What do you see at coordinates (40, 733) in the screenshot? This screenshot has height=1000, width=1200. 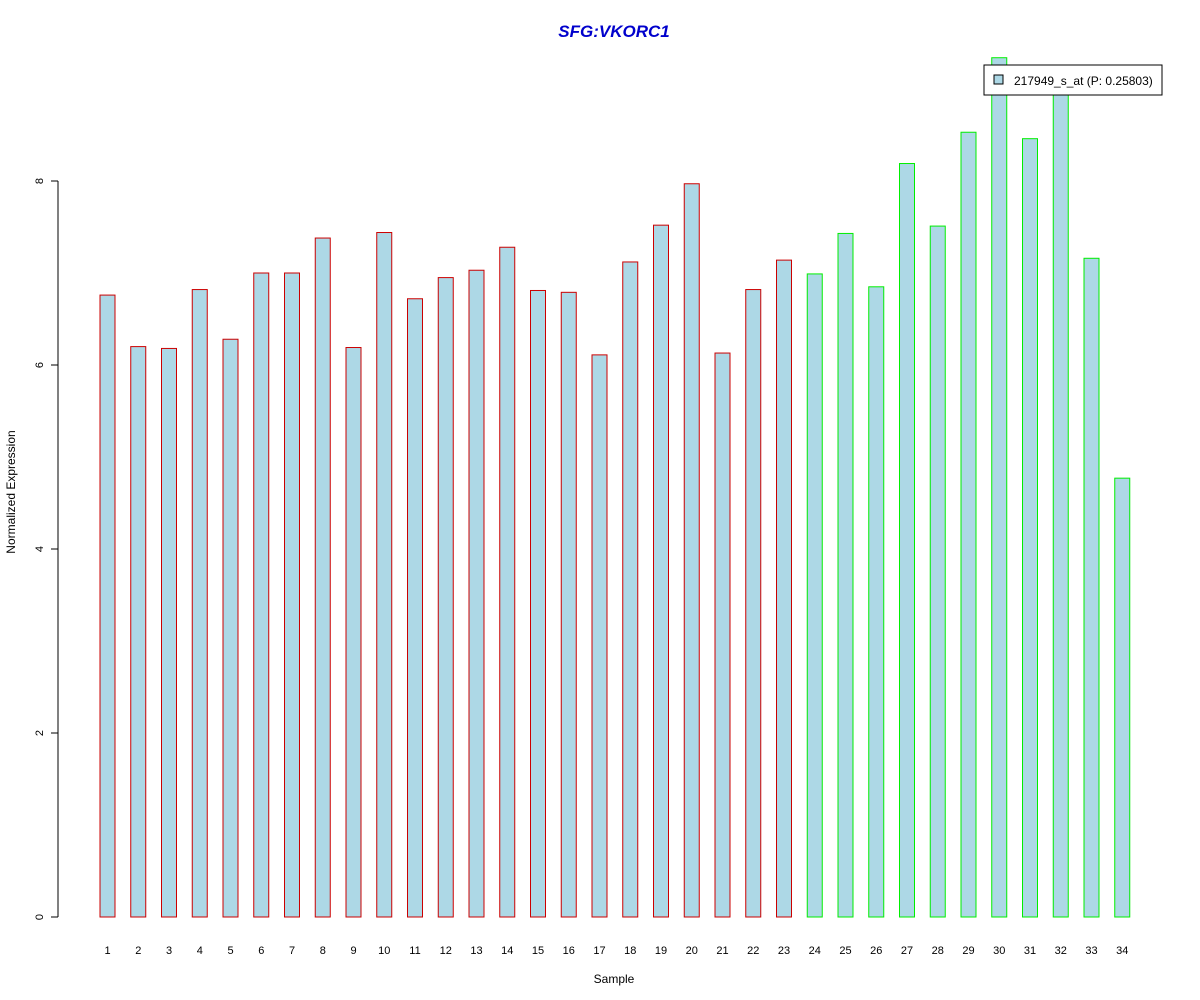 I see `y-tick-label: 2` at bounding box center [40, 733].